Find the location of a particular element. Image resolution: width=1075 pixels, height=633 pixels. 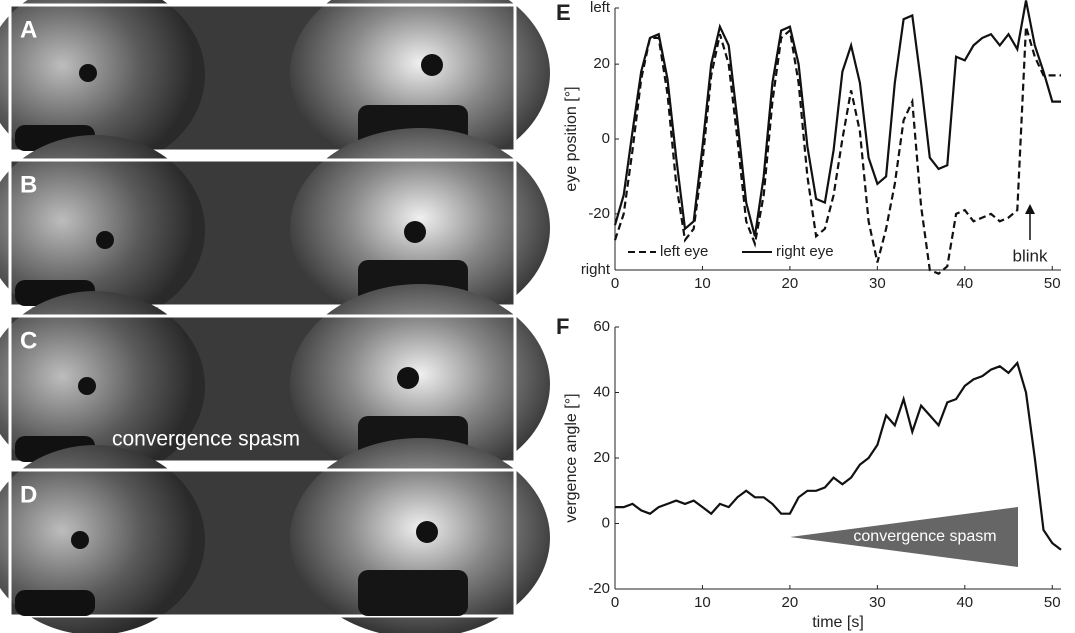

panel-label: B is located at coordinates (28, 184).